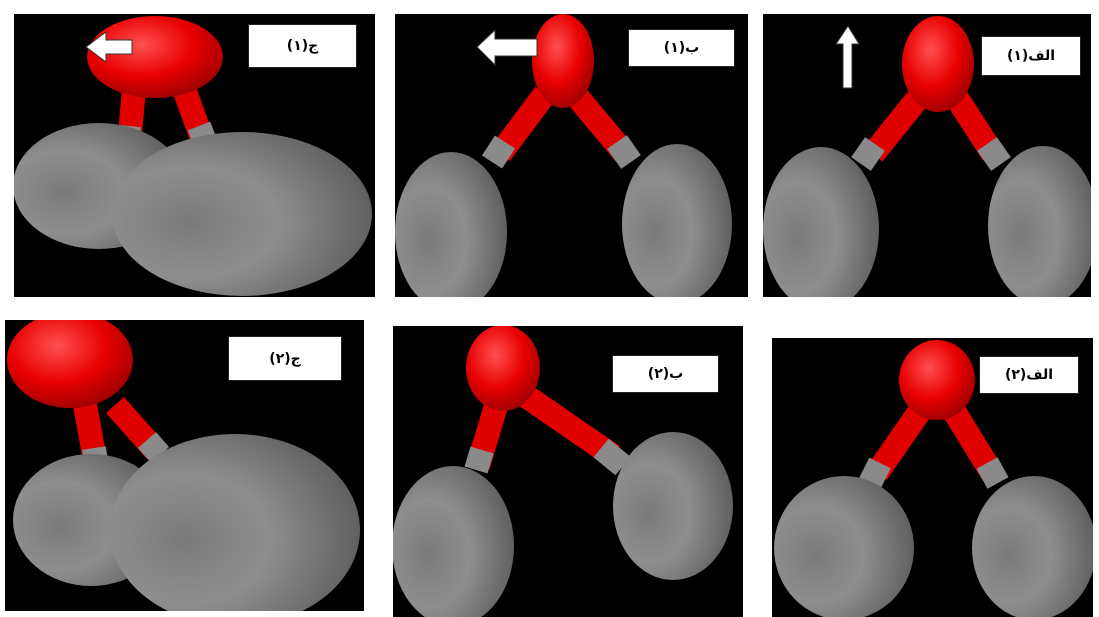  I want to click on molecule-b2, so click(563, 471).